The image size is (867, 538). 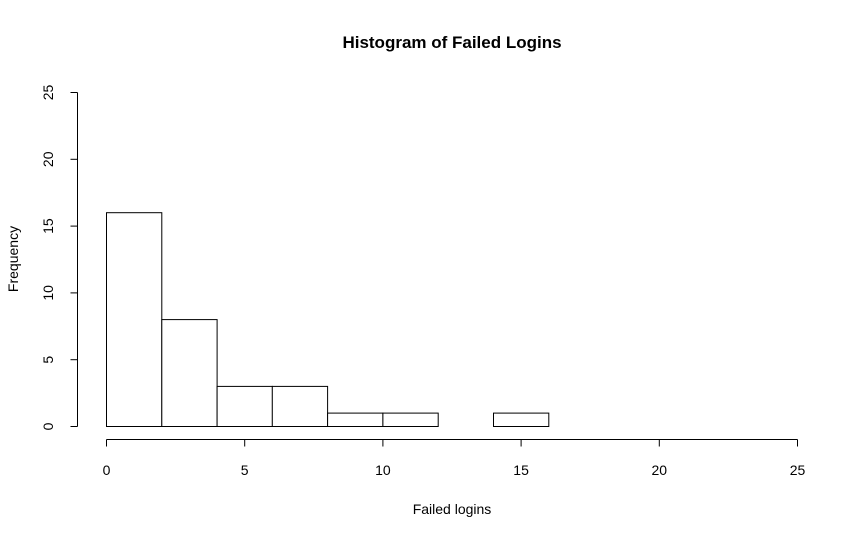 I want to click on x-tick-label: 0, so click(x=107, y=470).